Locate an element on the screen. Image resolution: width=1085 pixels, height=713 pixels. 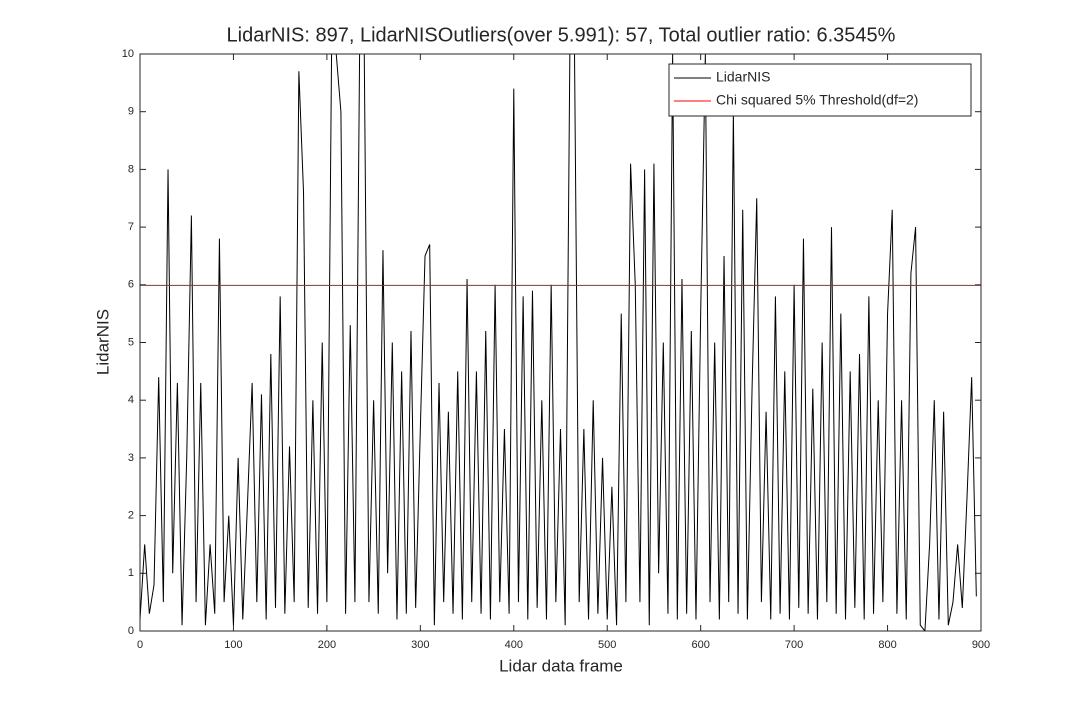
x-tick-label: 600 is located at coordinates (700, 645).